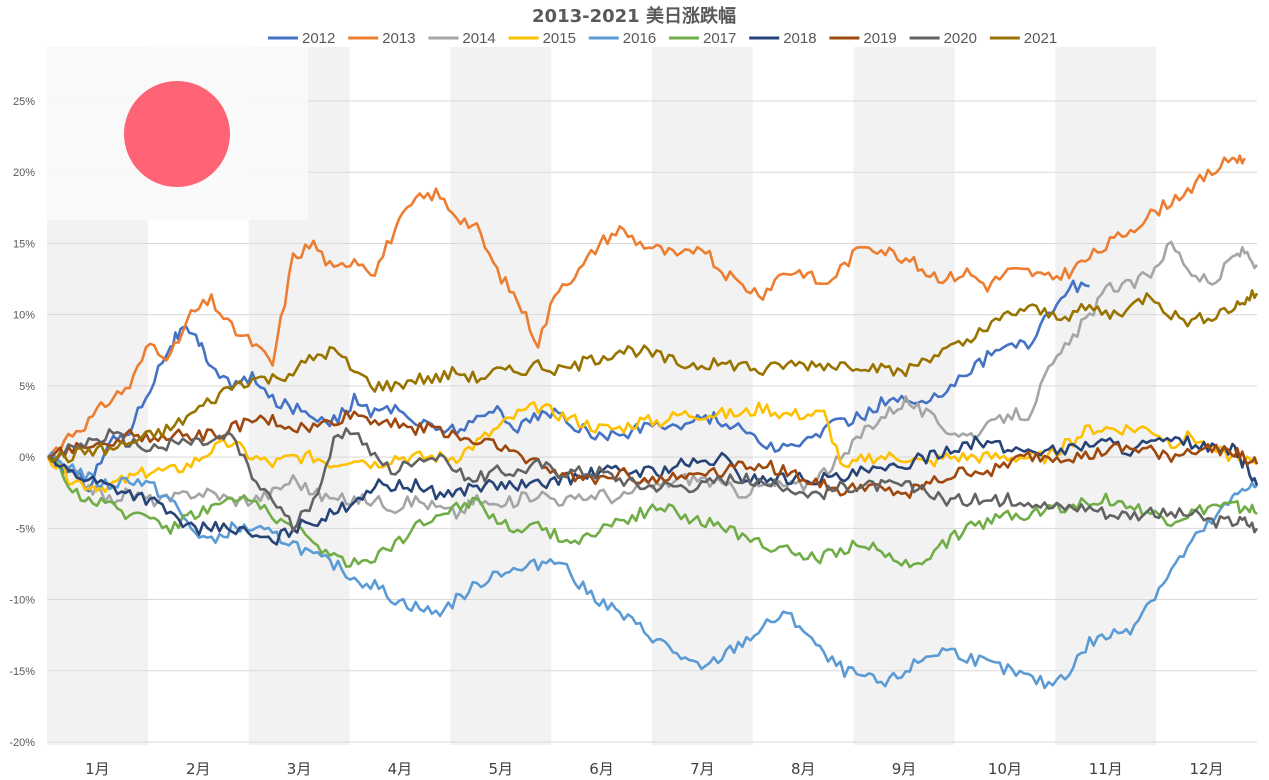  What do you see at coordinates (22, 422) in the screenshot?
I see `y-axis-ticks: 25% 20% 15% 10% 5% 0% -5% -10% -15% -20%` at bounding box center [22, 422].